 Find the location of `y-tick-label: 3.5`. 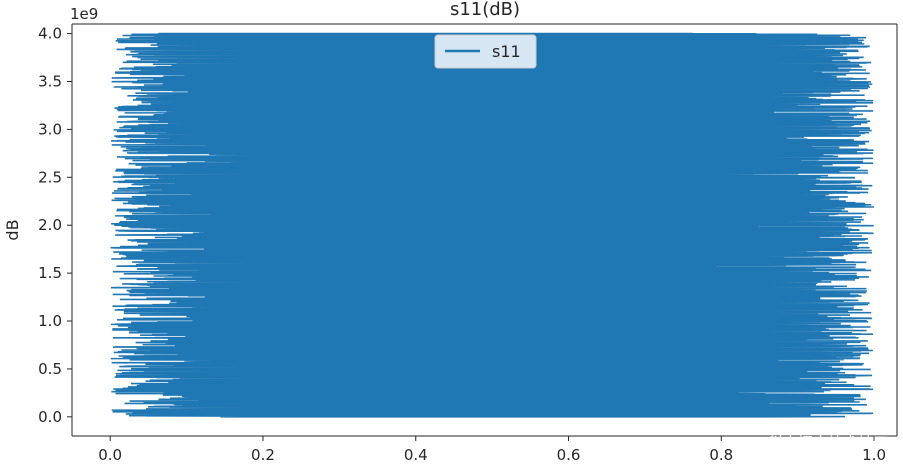

y-tick-label: 3.5 is located at coordinates (50, 81).